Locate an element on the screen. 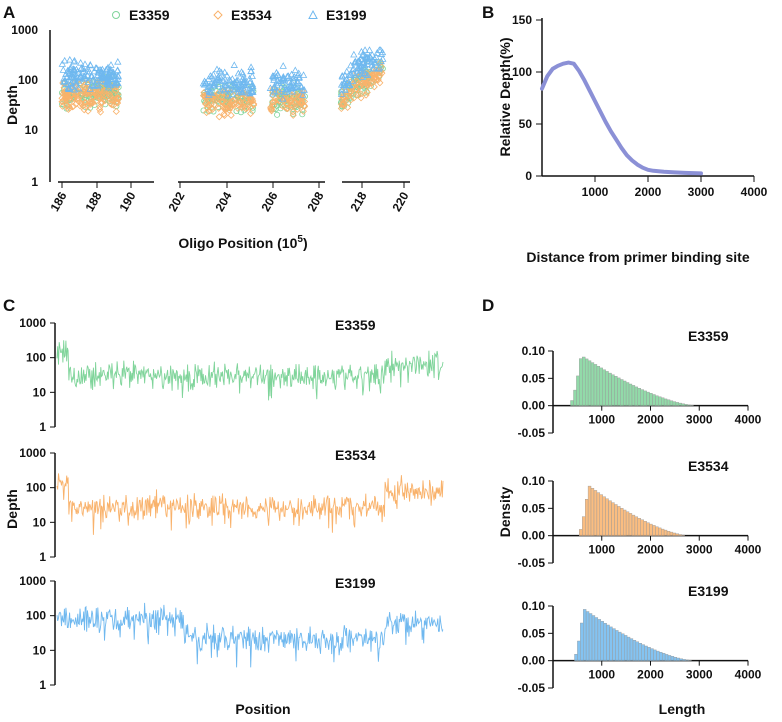 The height and width of the screenshot is (722, 782). legend-label-e3534: E3534 is located at coordinates (251, 15).